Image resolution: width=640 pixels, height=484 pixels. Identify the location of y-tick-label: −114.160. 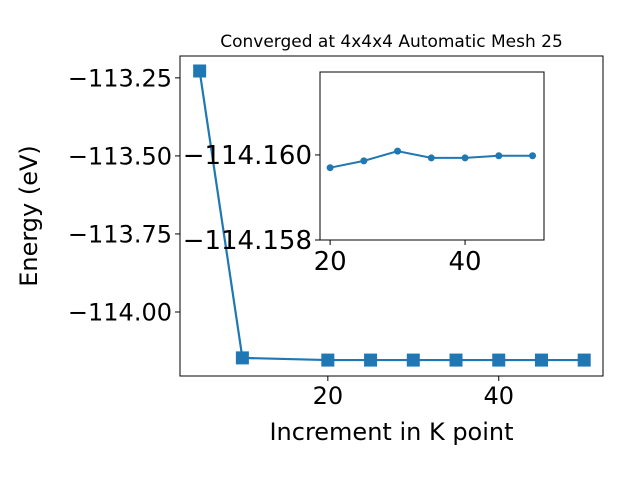
(247, 156).